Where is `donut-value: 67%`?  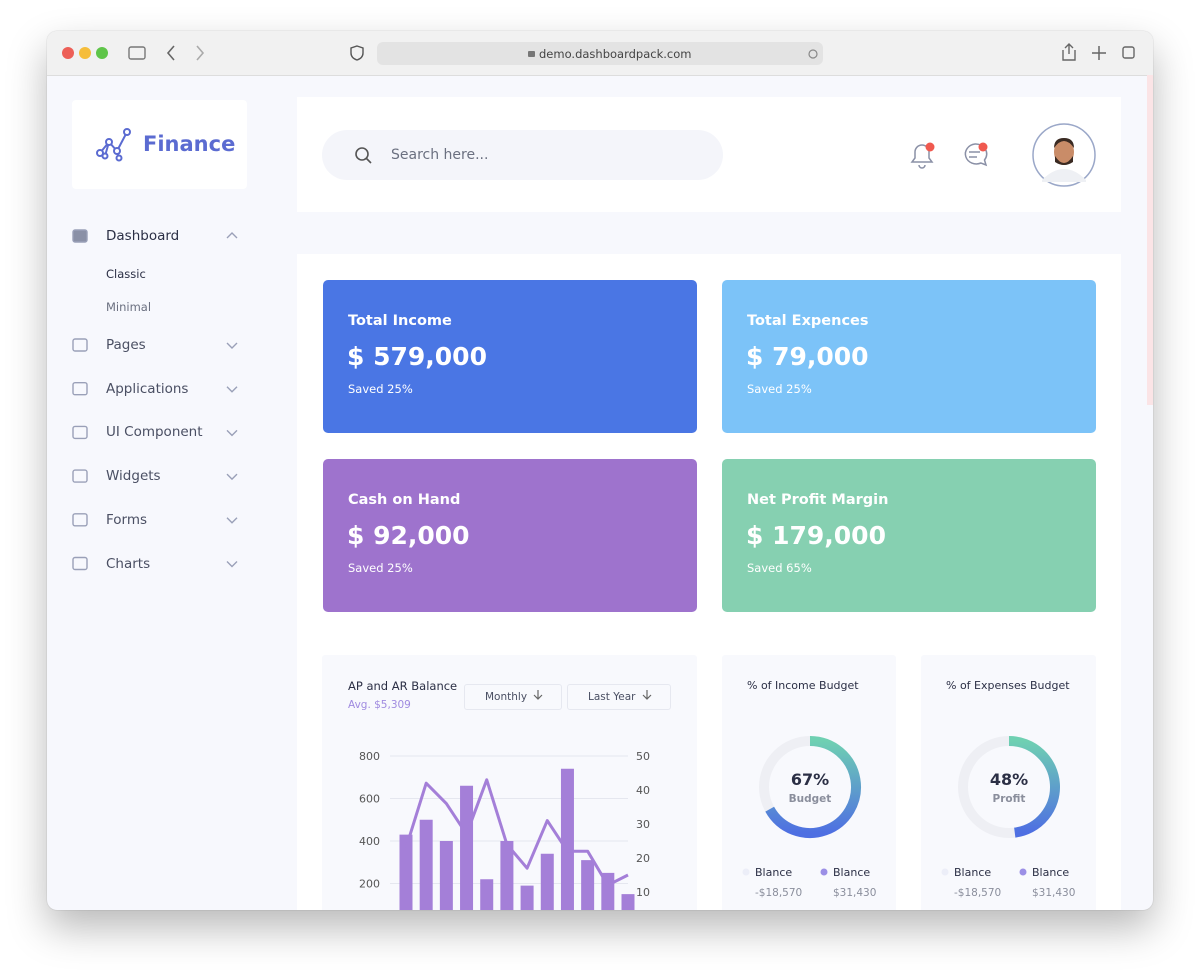 donut-value: 67% is located at coordinates (810, 779).